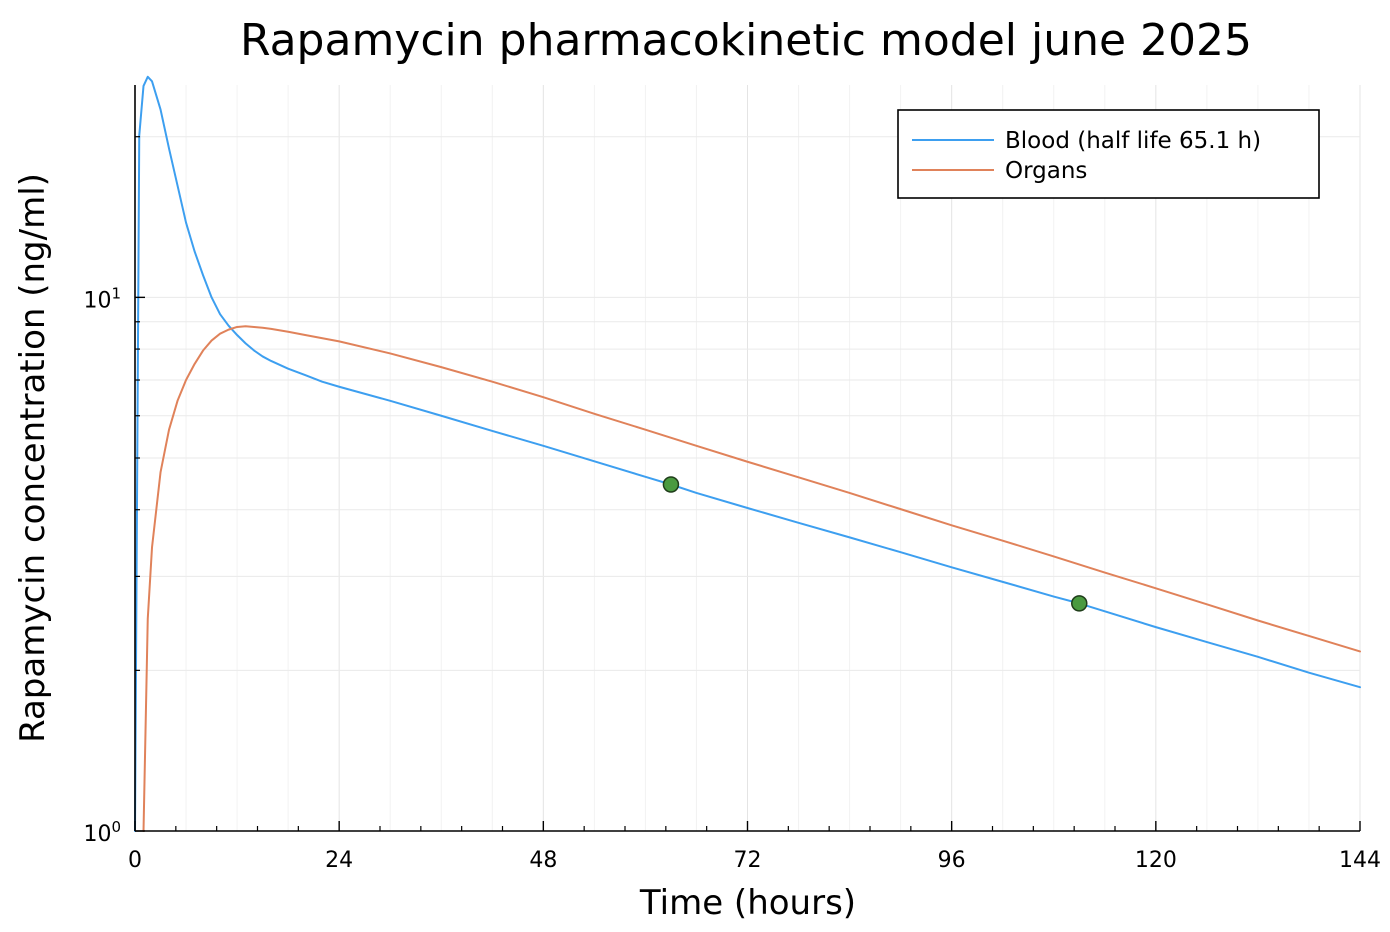  I want to click on y-tick-exponent: 0, so click(116, 827).